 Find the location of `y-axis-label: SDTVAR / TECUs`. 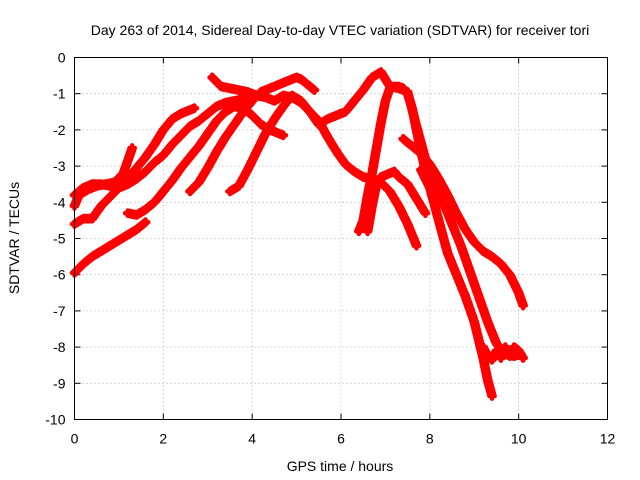

y-axis-label: SDTVAR / TECUs is located at coordinates (14, 238).